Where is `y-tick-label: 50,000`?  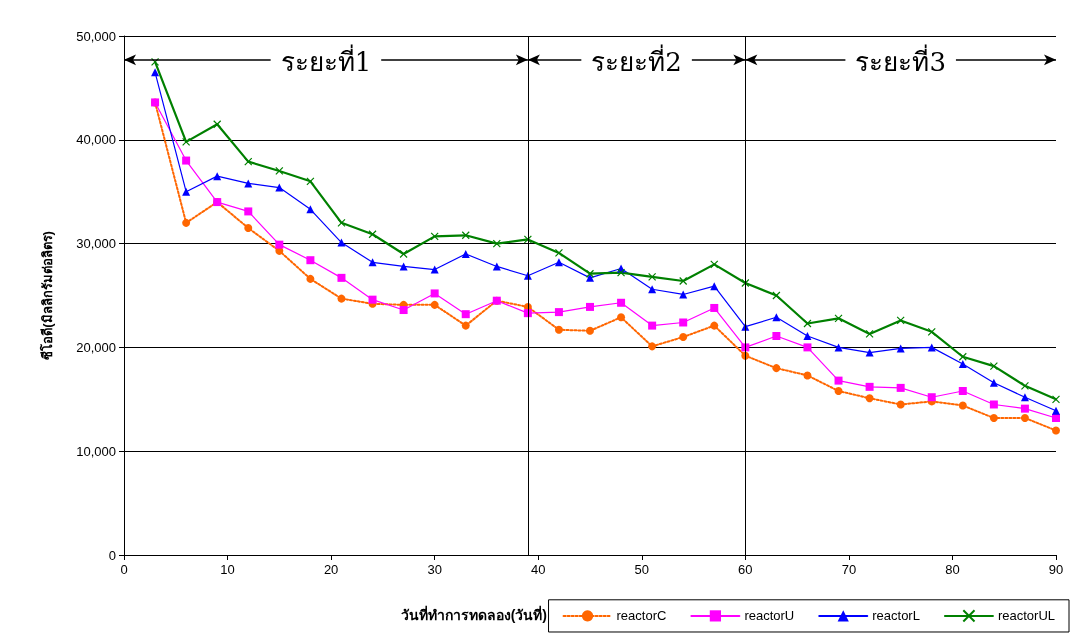 y-tick-label: 50,000 is located at coordinates (96, 36).